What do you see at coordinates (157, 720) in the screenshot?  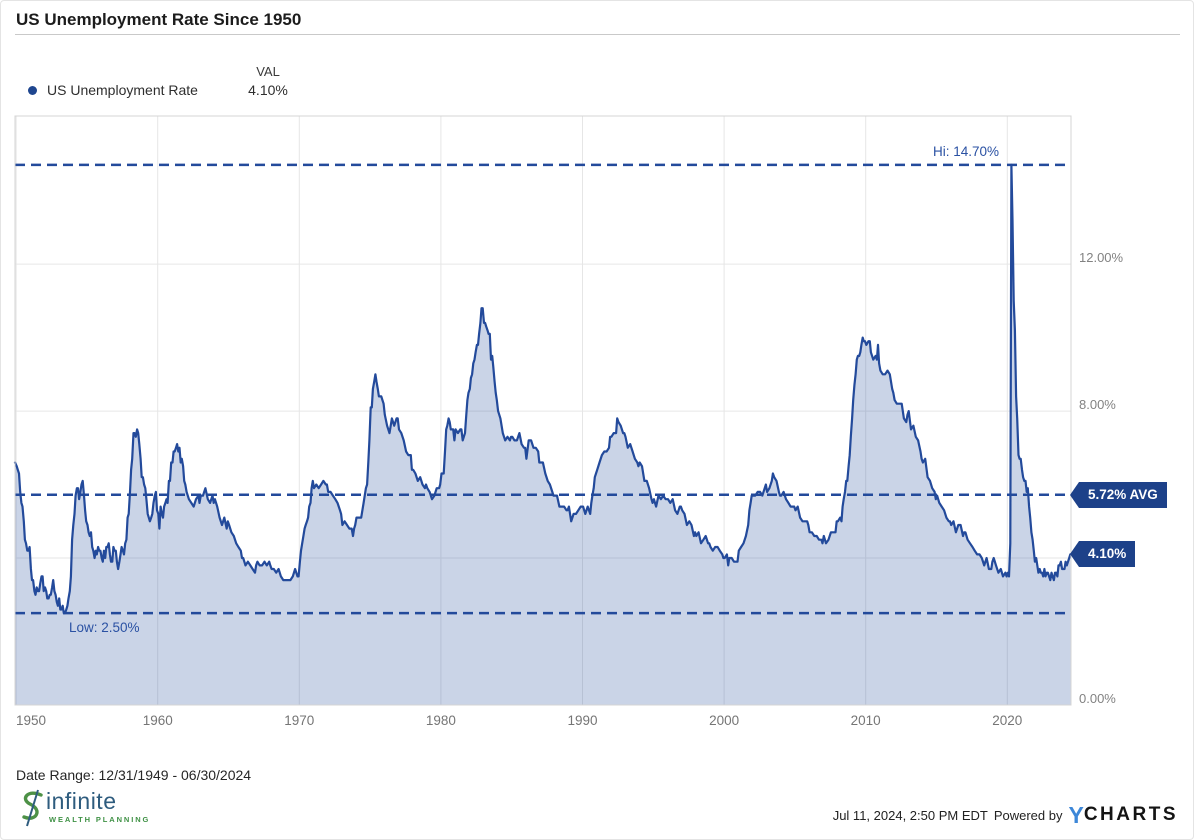 I see `x-axis-tick-label: 1960` at bounding box center [157, 720].